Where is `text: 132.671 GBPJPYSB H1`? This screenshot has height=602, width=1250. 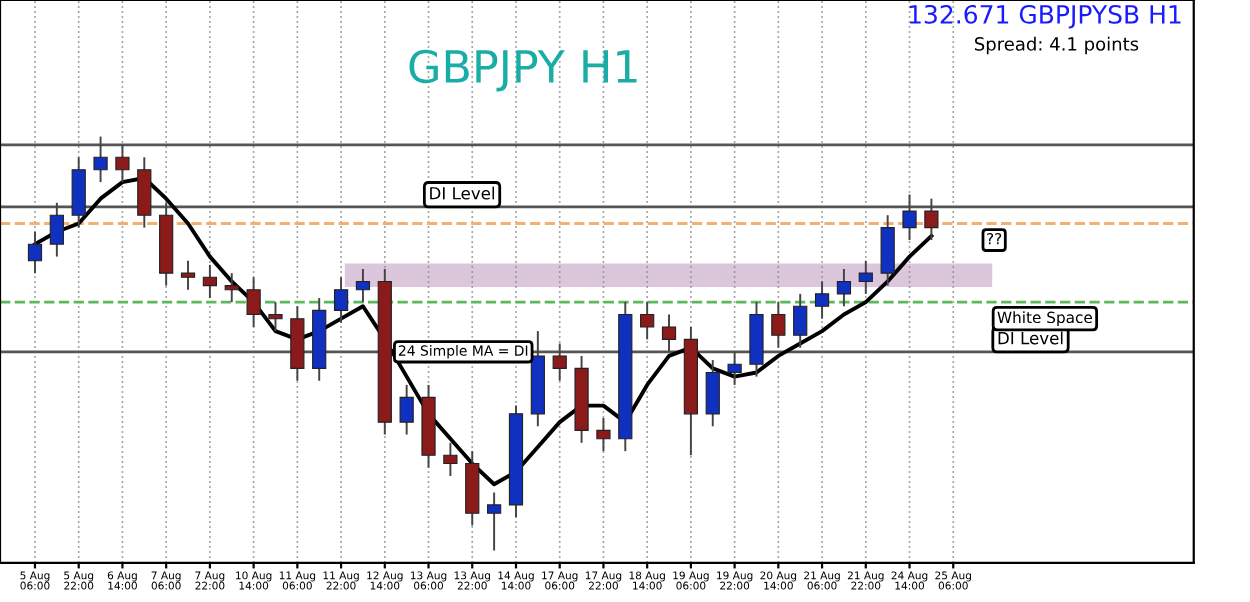
text: 132.671 GBPJPYSB H1 is located at coordinates (1045, 16).